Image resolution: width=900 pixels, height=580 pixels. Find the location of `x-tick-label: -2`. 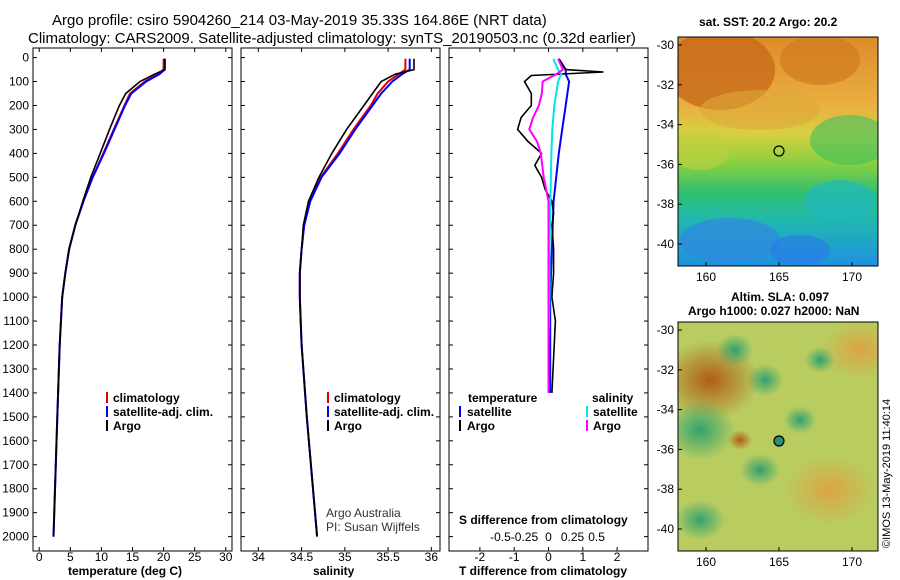

x-tick-label: -2 is located at coordinates (480, 557).